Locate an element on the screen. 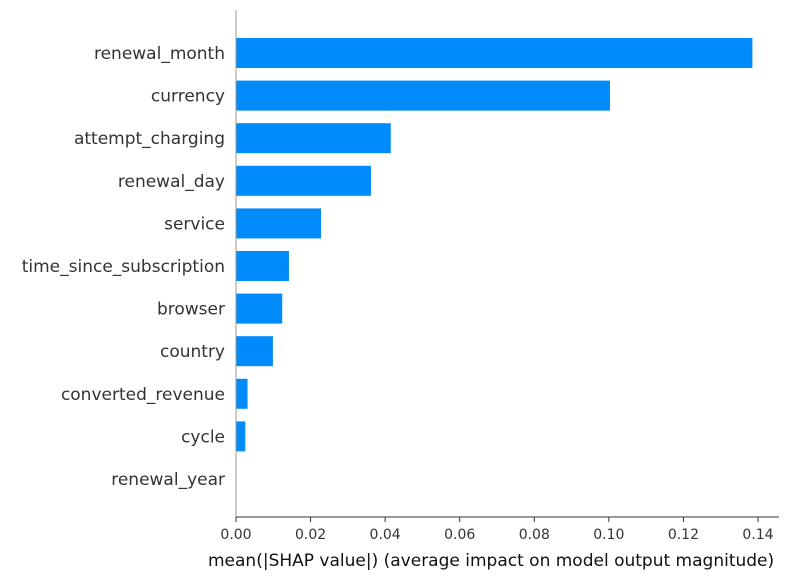 The height and width of the screenshot is (580, 790). y-tick-label: country is located at coordinates (192, 352).